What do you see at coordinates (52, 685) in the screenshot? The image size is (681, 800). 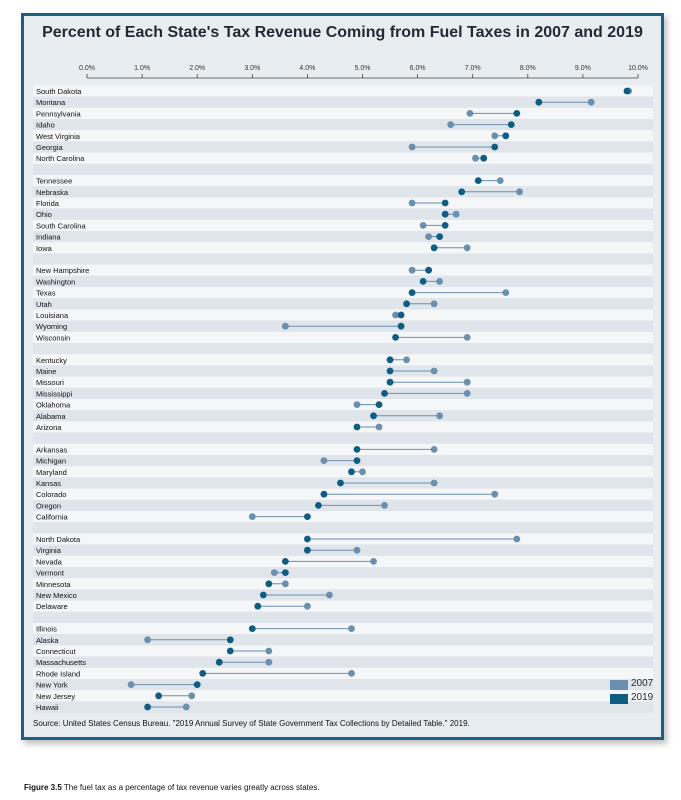 I see `state-label: New York` at bounding box center [52, 685].